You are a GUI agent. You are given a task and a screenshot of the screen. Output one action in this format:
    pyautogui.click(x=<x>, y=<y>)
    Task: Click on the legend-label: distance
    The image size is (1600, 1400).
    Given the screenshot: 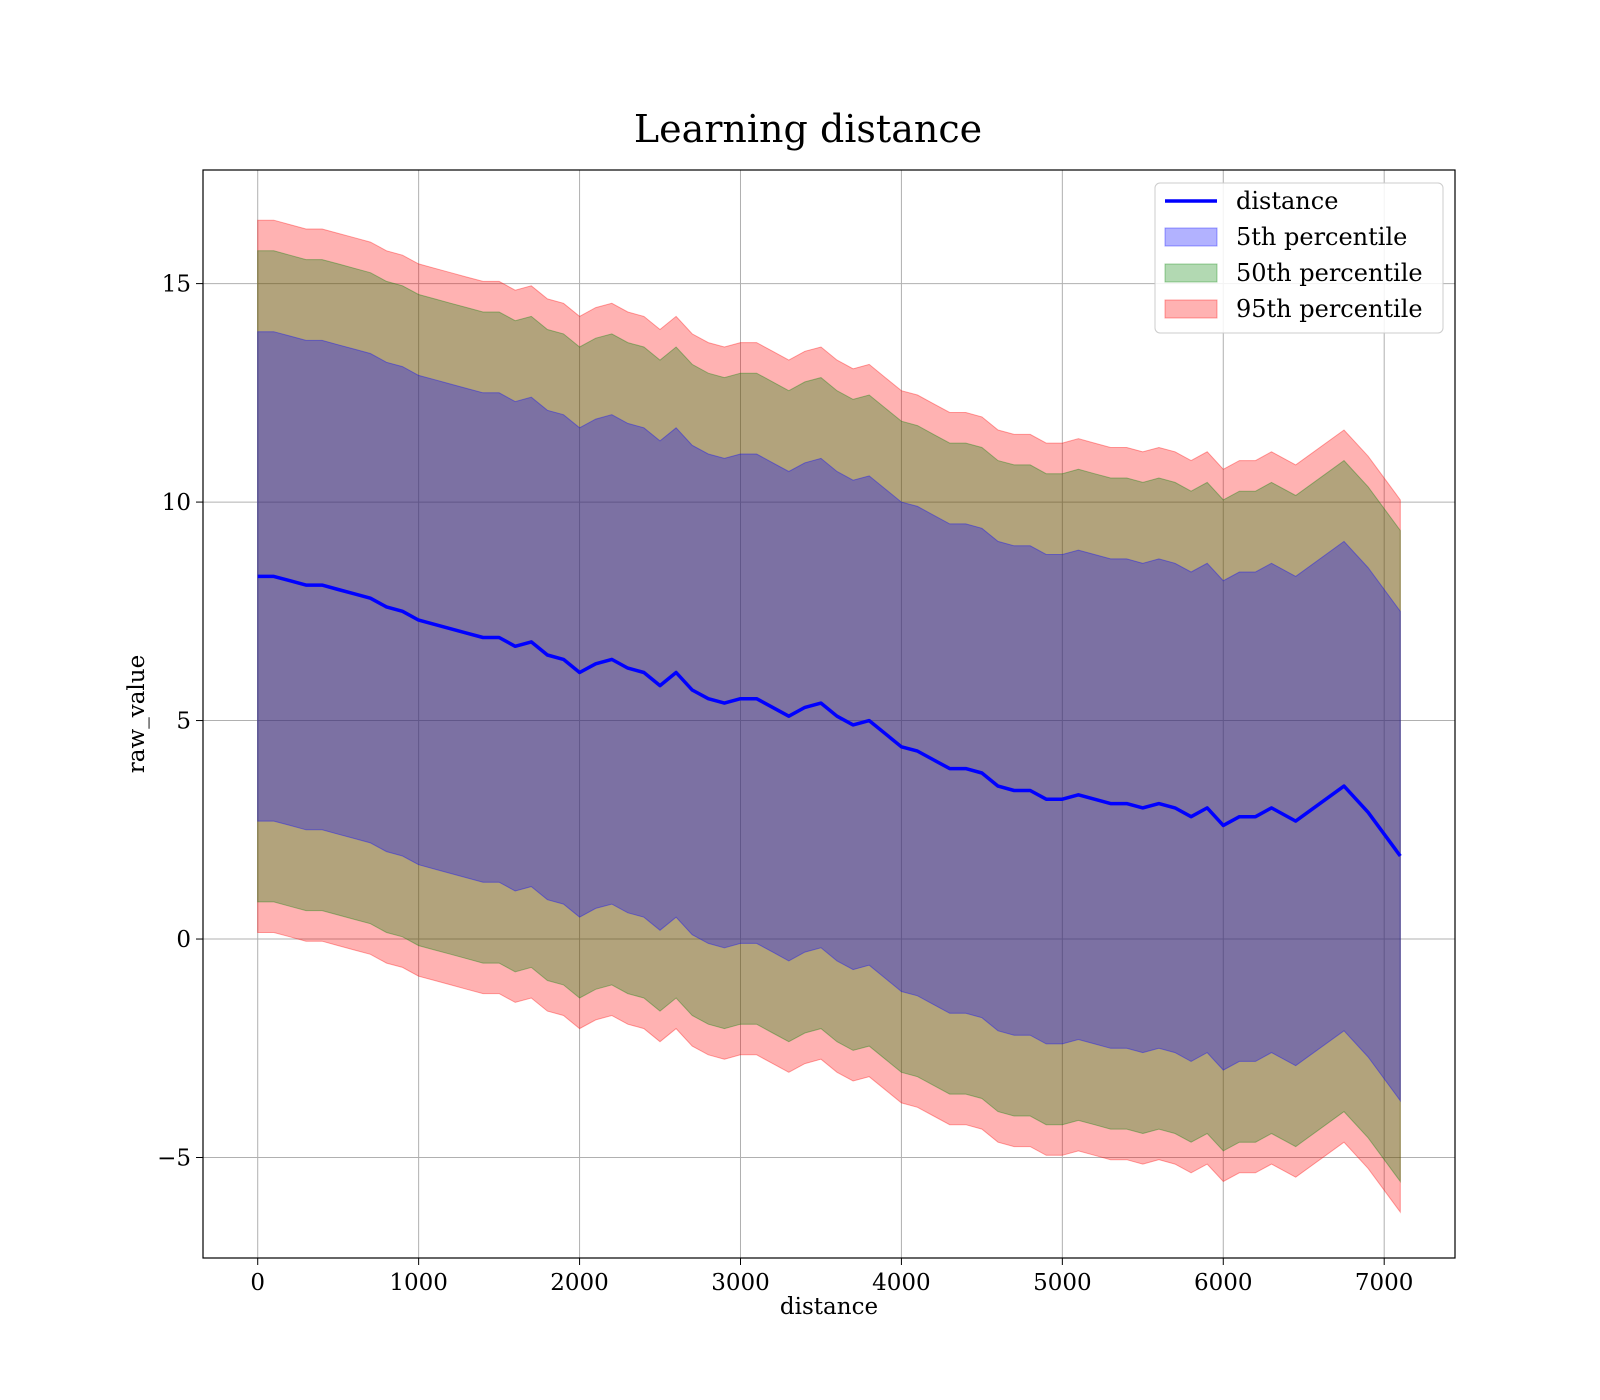 What is the action you would take?
    pyautogui.click(x=1287, y=201)
    